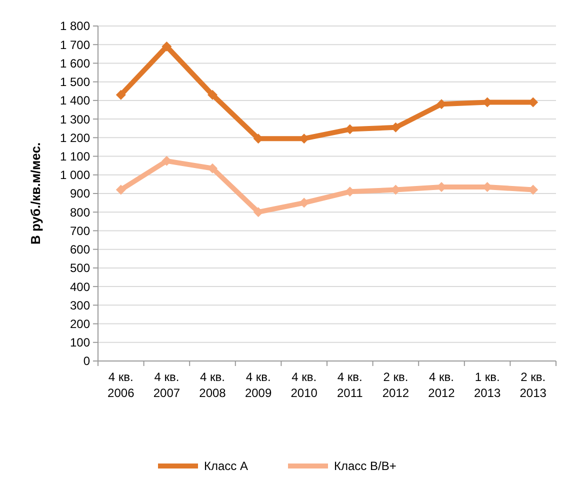 The height and width of the screenshot is (488, 570). I want to click on y-tick-label: 1 200, so click(75, 137).